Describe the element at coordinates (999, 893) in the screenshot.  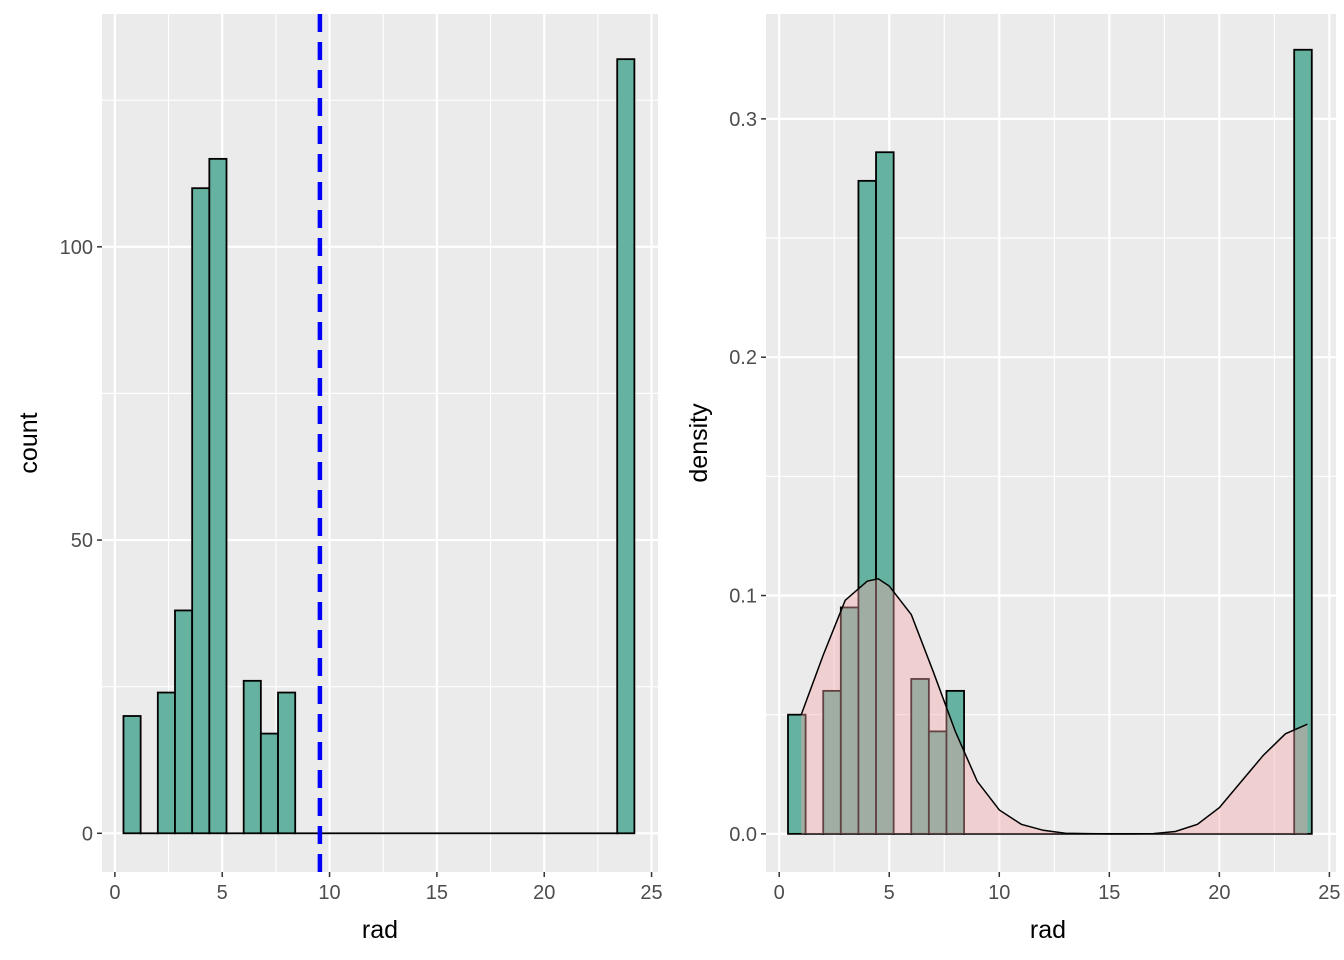
I see `right-x-tick-label: 10` at that location.